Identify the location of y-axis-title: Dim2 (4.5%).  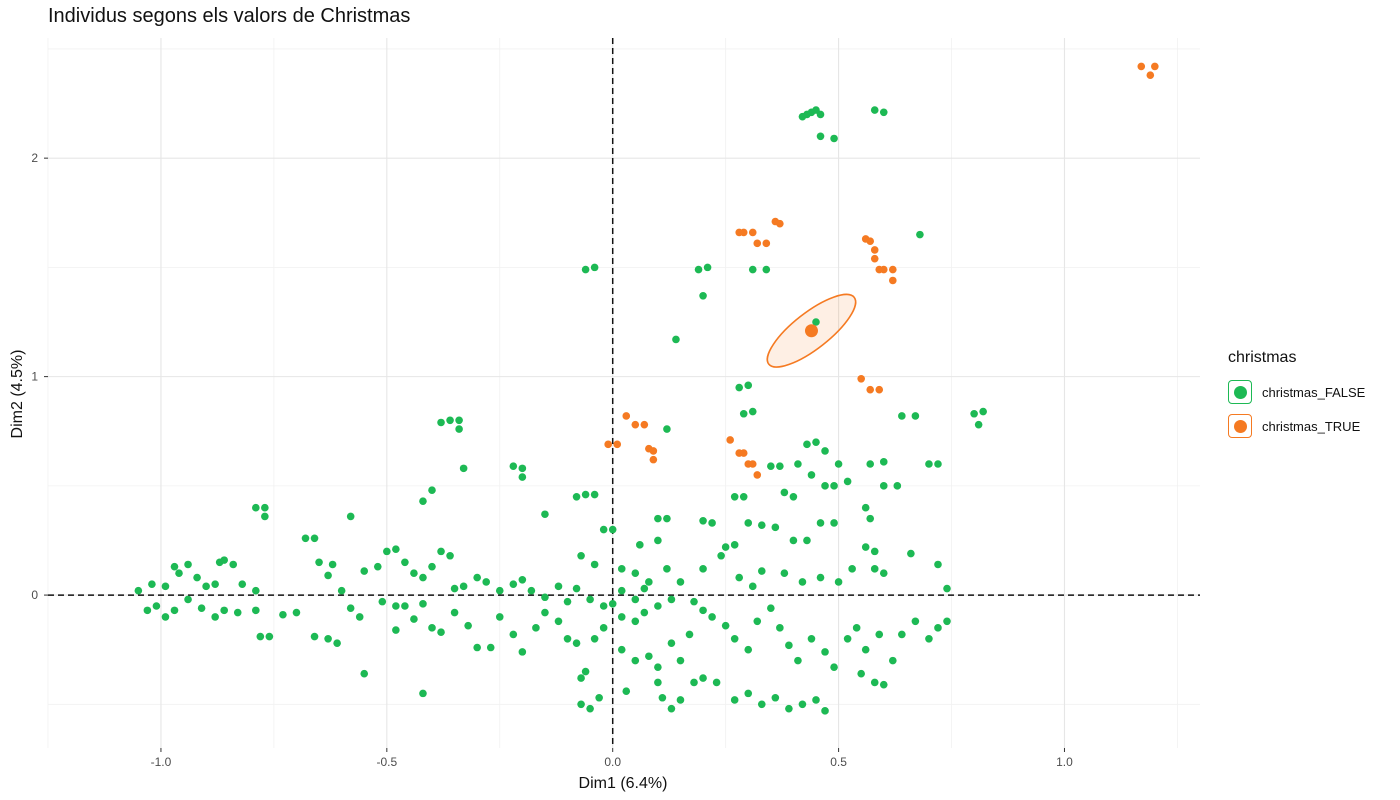
(17, 394).